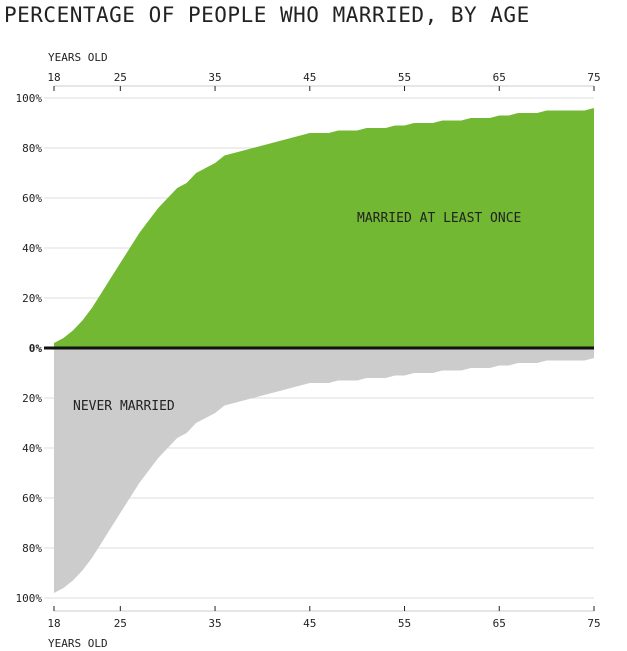 This screenshot has width=627, height=651. I want to click on never-married-area-label: NEVER MARRIED, so click(124, 406).